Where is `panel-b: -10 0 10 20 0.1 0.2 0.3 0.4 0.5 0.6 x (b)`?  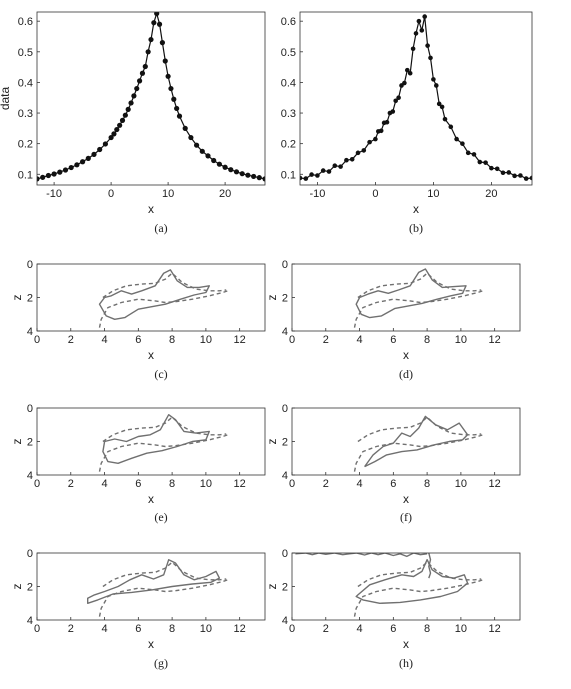 panel-b: -10 0 10 20 0.1 0.2 0.3 0.4 0.5 0.6 x (b) is located at coordinates (407, 123).